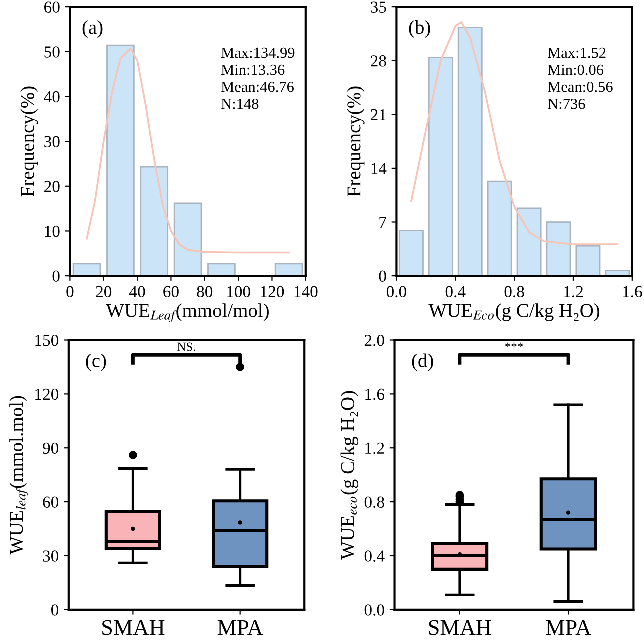 The height and width of the screenshot is (642, 644). Describe the element at coordinates (47, 340) in the screenshot. I see `y-tick-label: 150` at that location.